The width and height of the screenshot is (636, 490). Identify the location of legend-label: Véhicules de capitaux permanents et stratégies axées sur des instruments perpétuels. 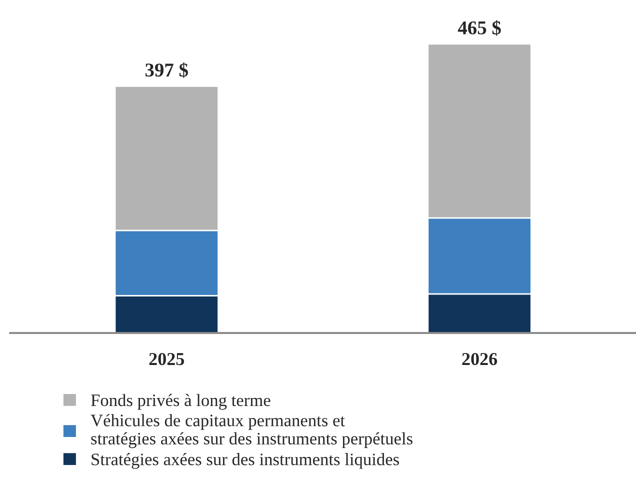
(251, 431).